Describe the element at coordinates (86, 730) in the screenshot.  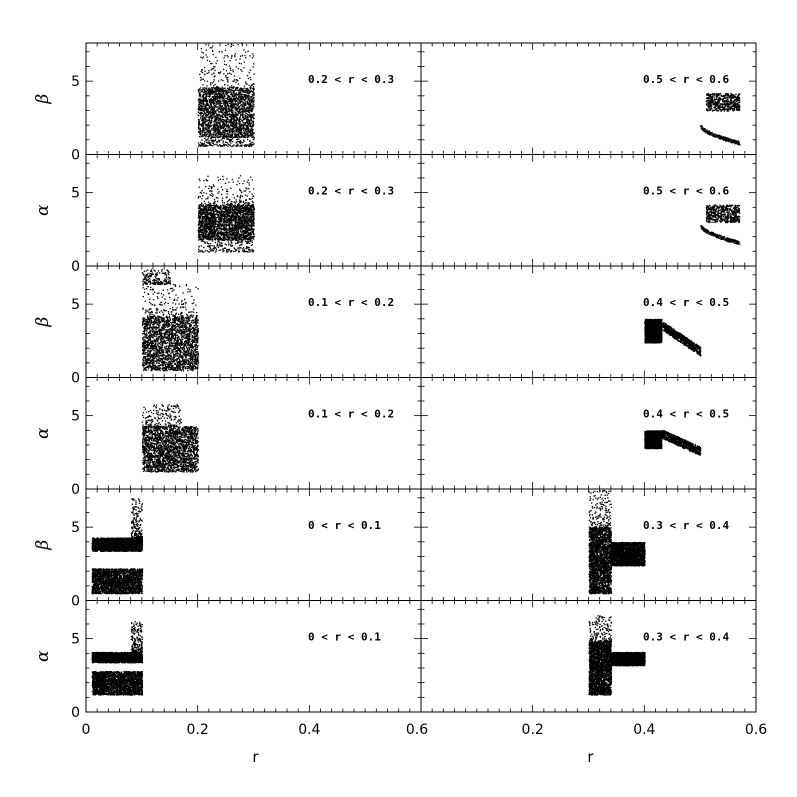
I see `x-tick-label: 0` at that location.